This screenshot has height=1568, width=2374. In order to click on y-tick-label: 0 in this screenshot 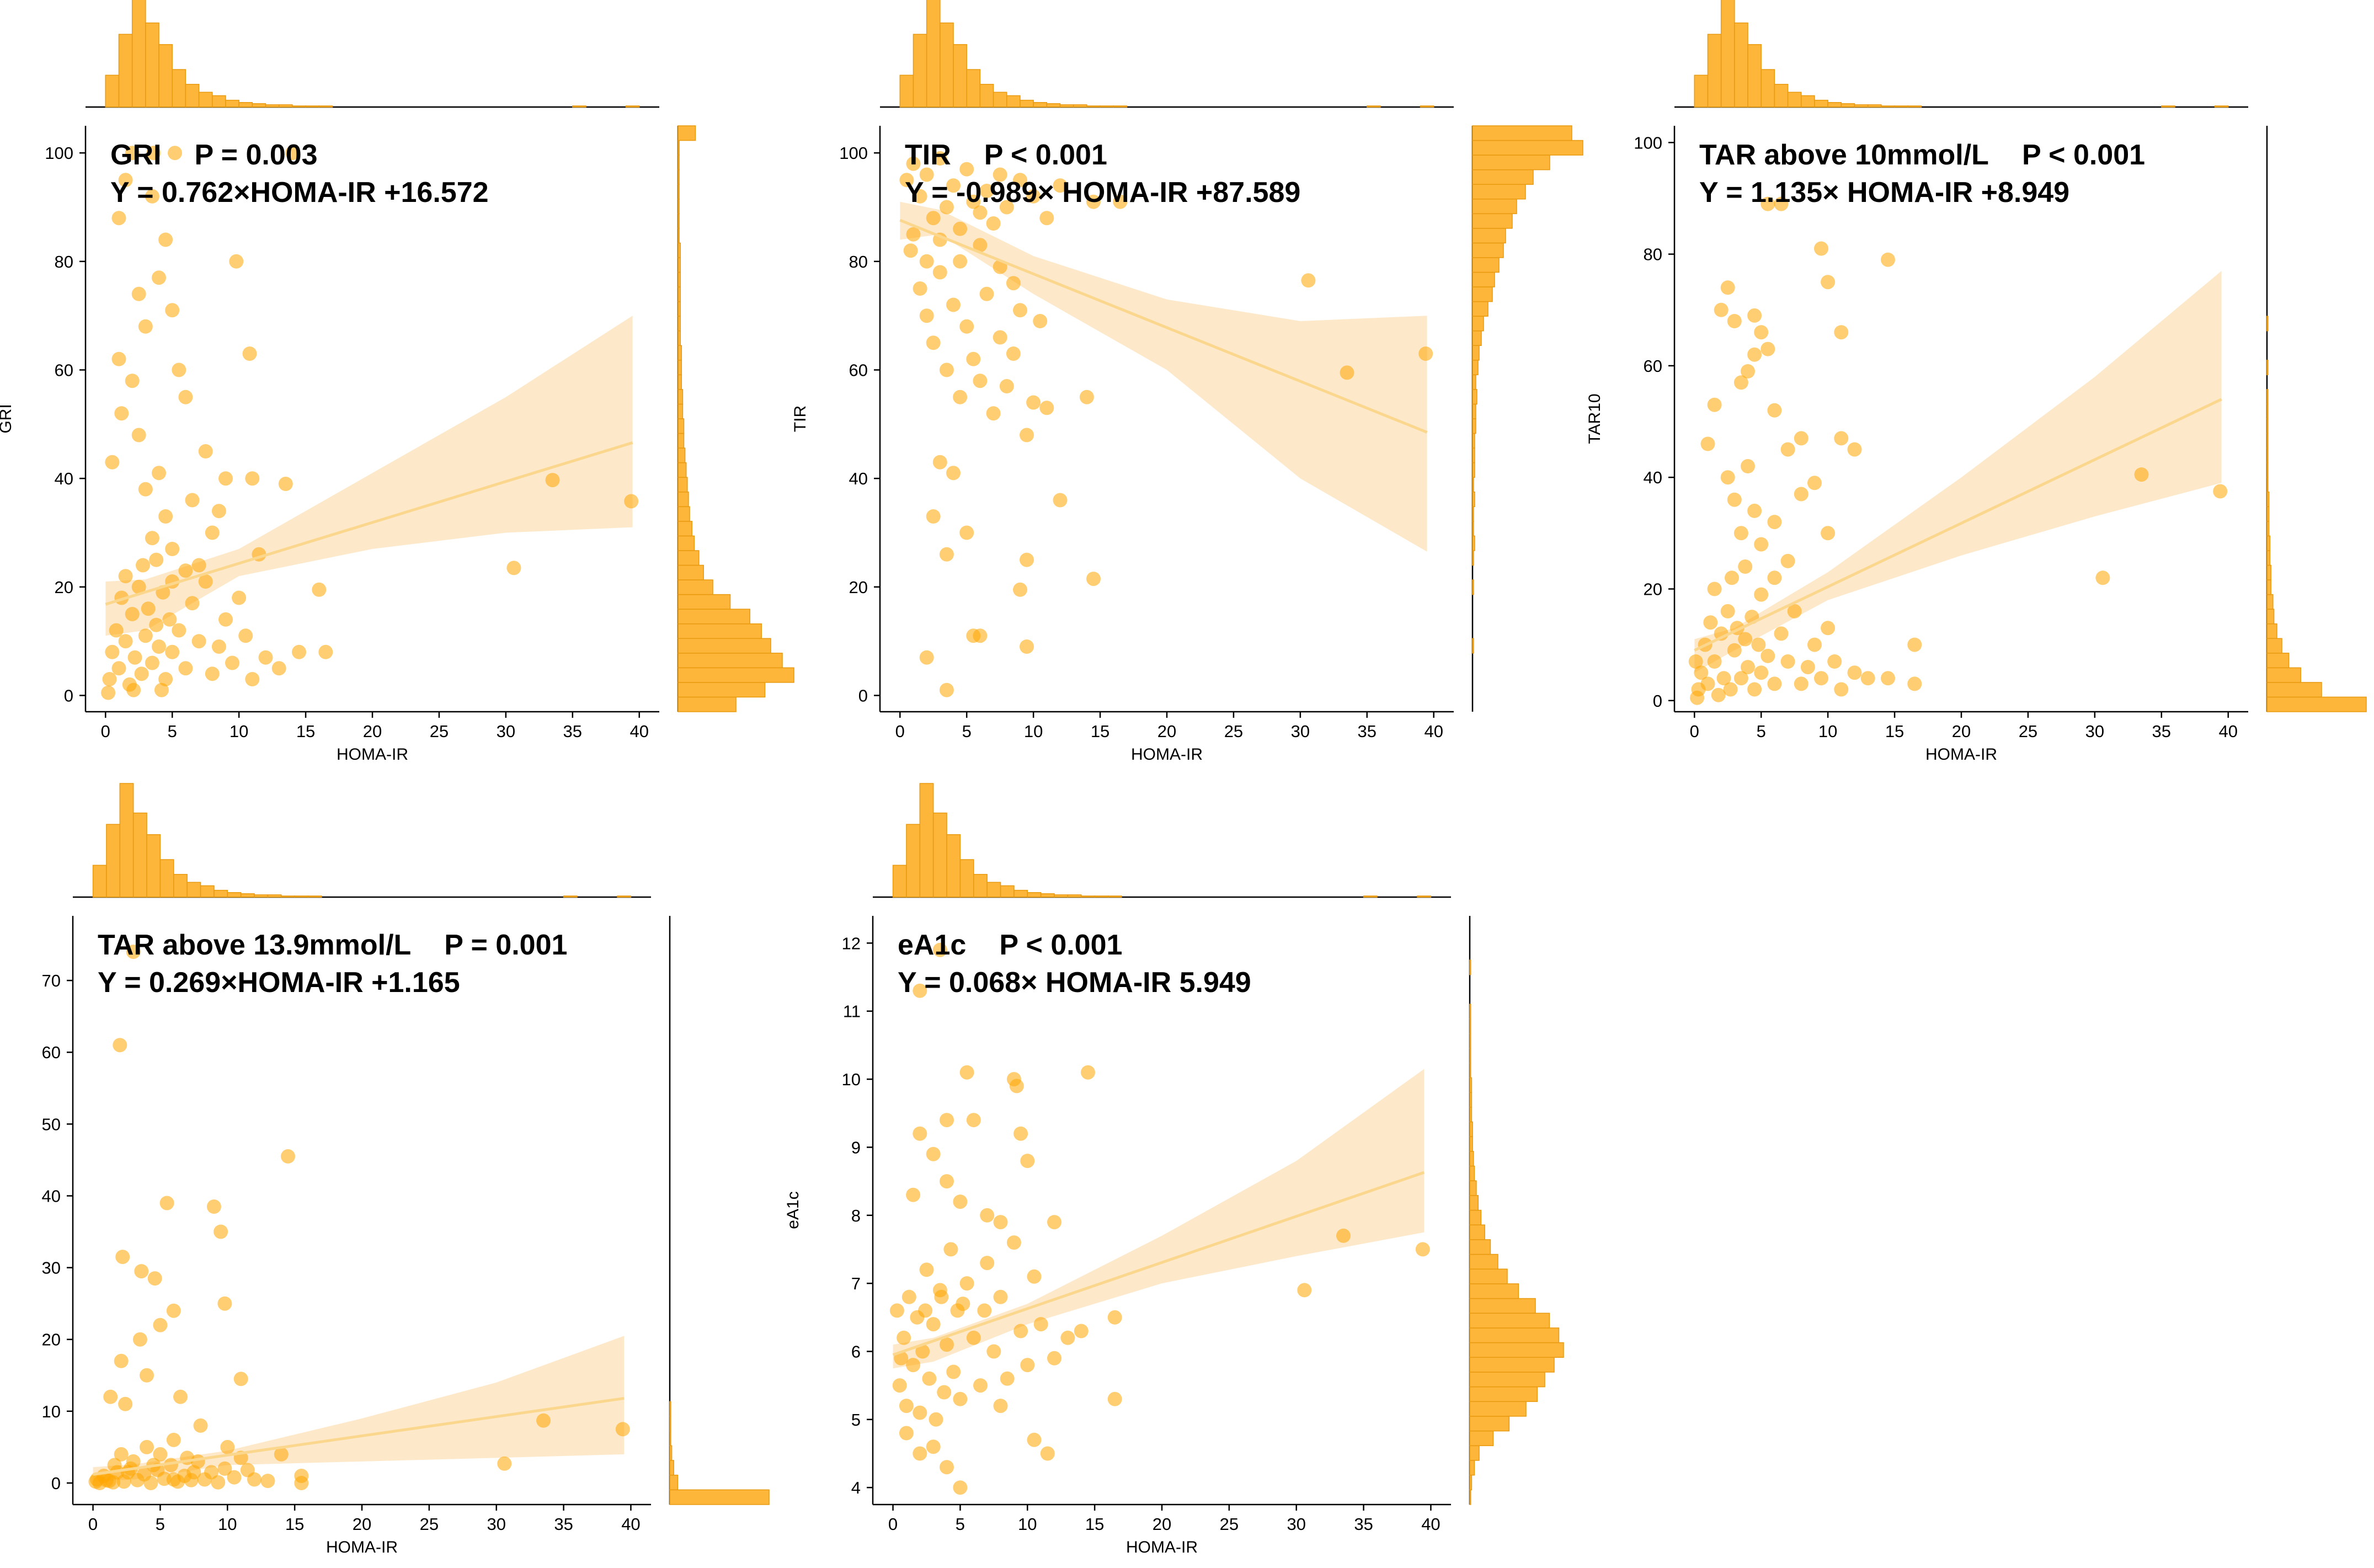, I will do `click(863, 696)`.